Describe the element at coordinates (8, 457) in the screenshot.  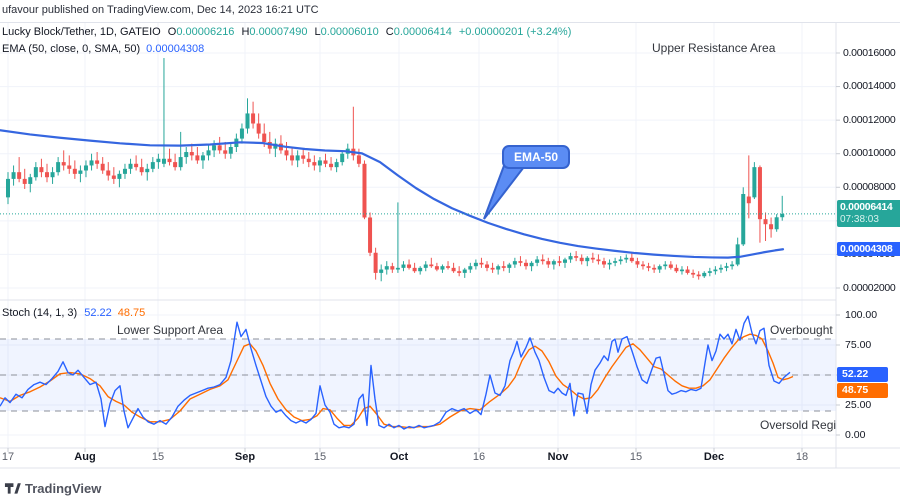
I see `time-axis-label: 17` at that location.